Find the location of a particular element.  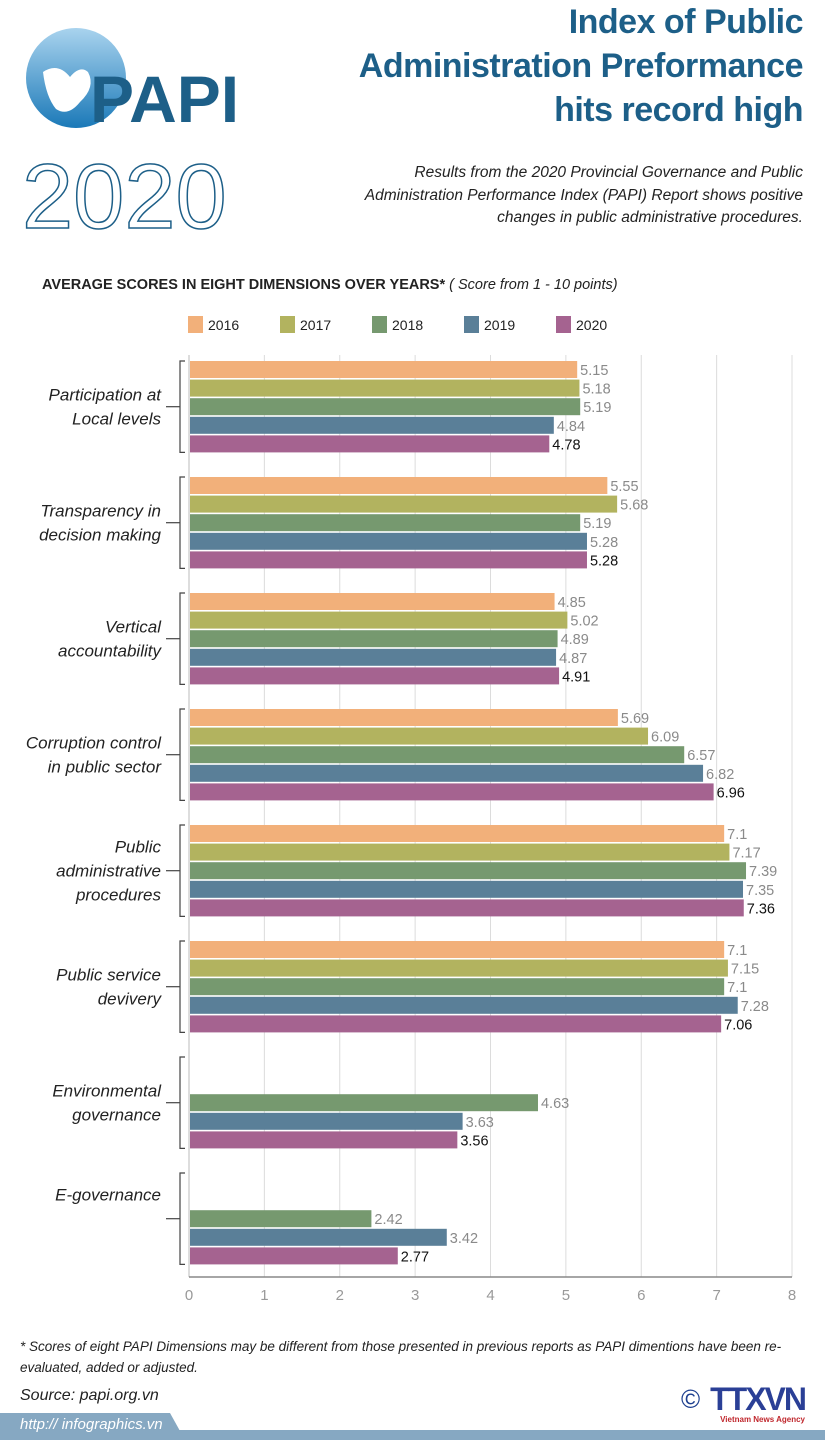

copyright-icon: © is located at coordinates (690, 1399).